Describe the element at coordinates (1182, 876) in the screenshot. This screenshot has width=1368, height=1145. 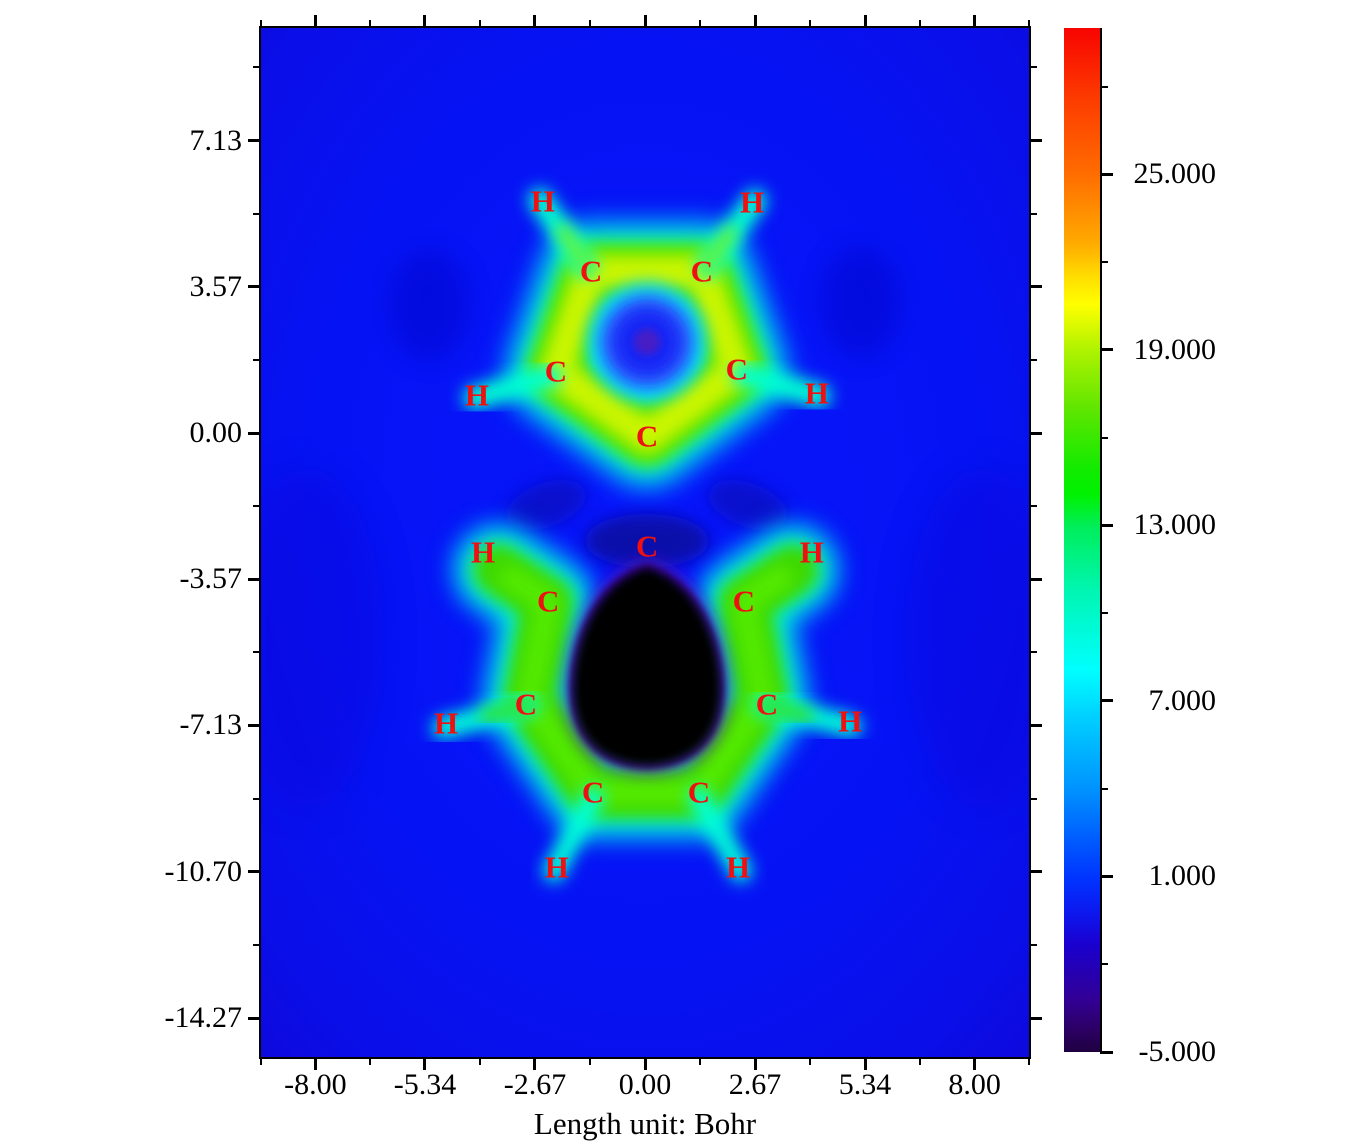
I see `colorbar-tick-label: 1.000` at that location.